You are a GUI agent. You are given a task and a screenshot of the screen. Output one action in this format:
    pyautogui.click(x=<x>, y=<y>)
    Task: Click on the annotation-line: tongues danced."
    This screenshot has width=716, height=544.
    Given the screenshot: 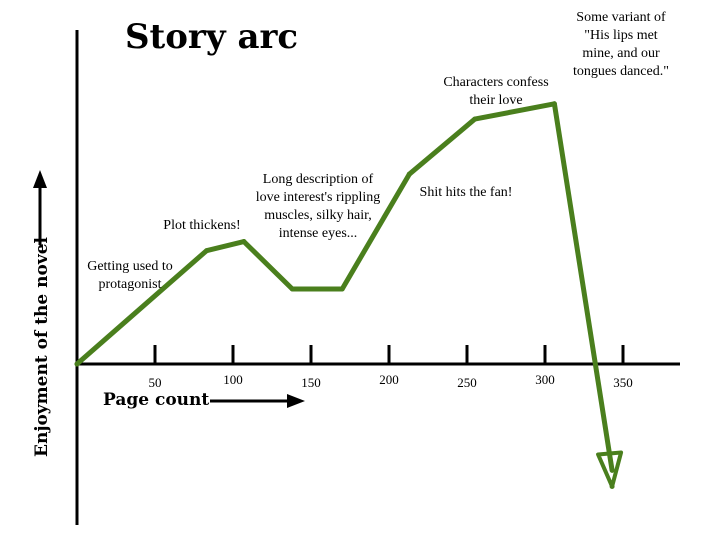 What is the action you would take?
    pyautogui.click(x=621, y=71)
    